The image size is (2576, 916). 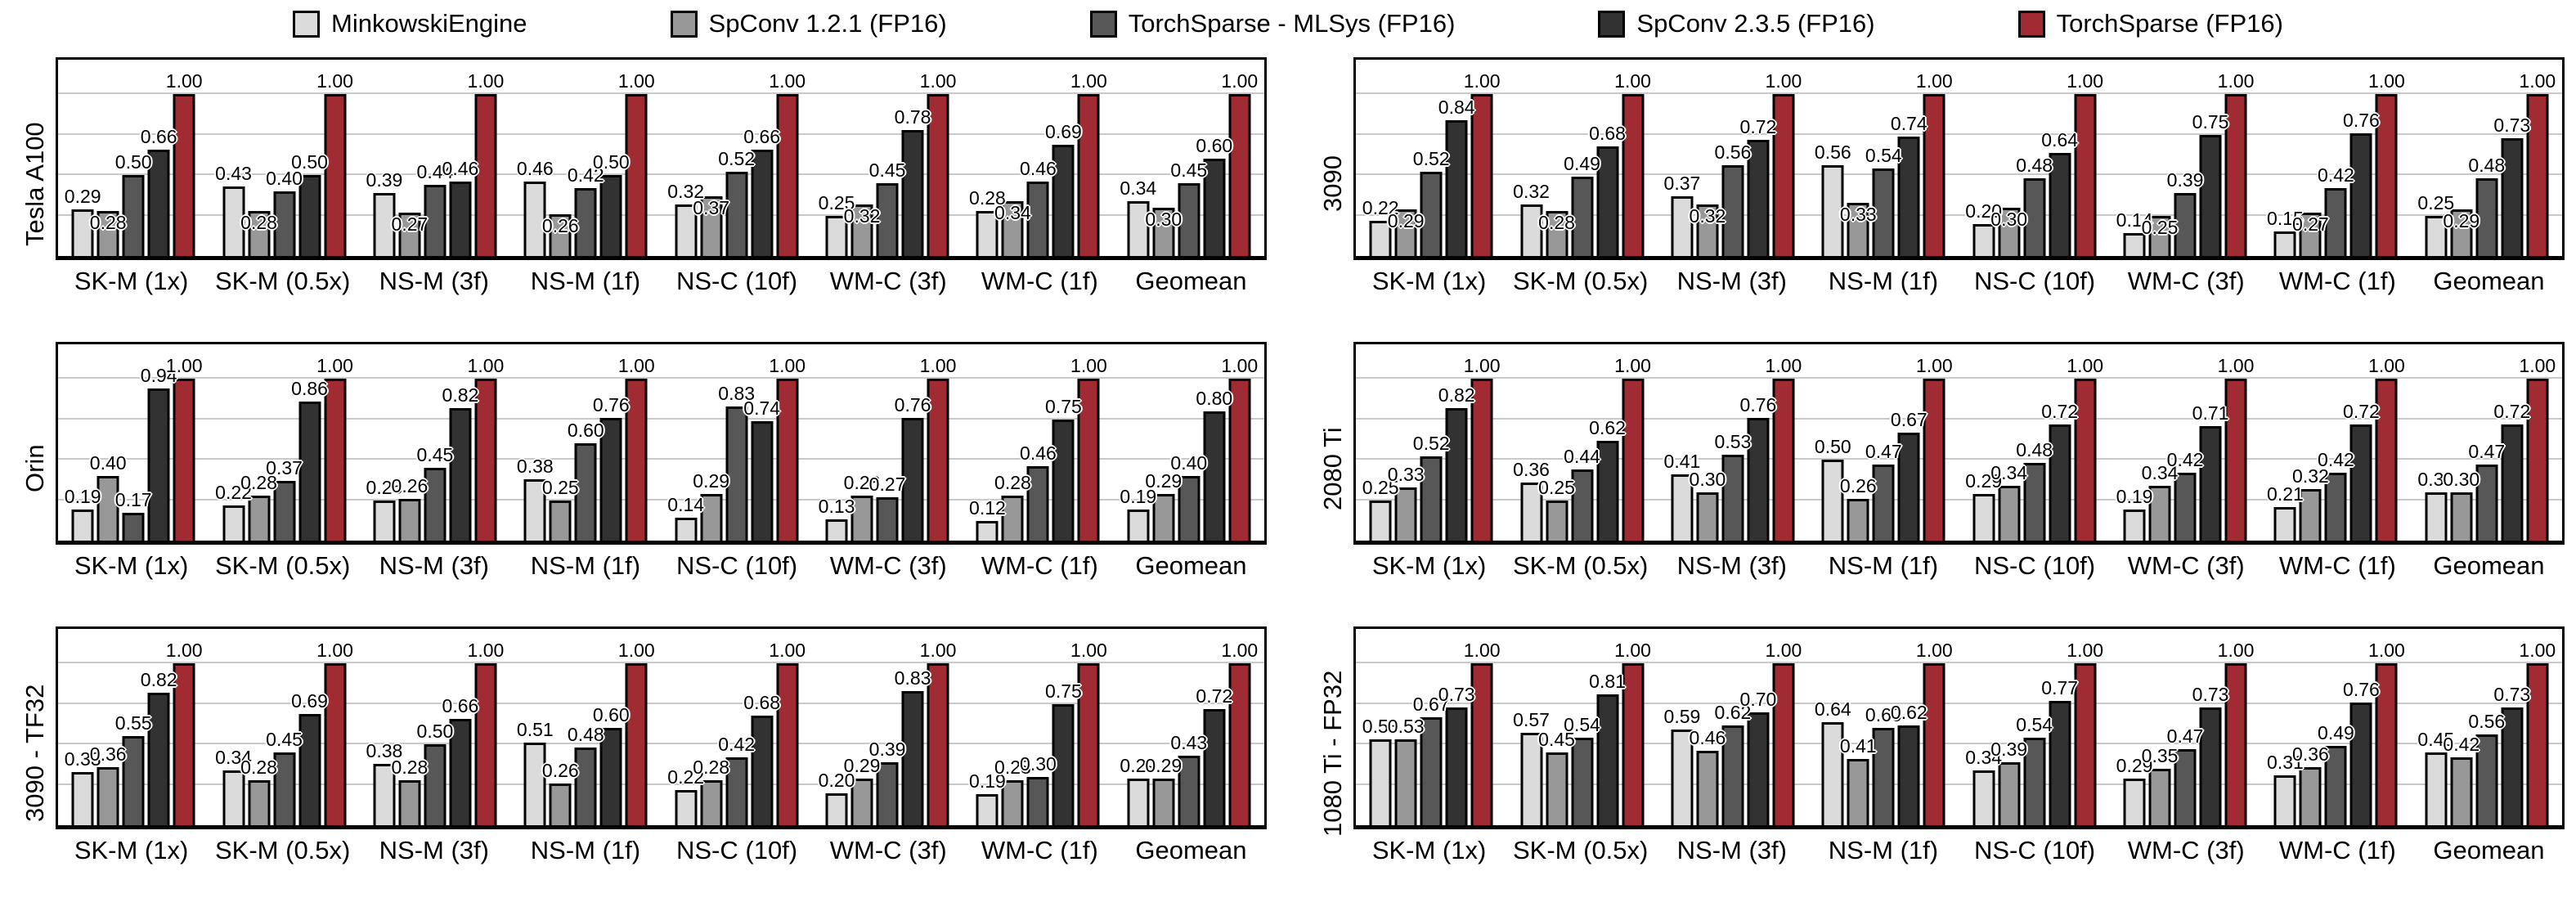 I want to click on bar-group: 0.57 0.45 0.54 0.81 1.00, so click(x=1582, y=727).